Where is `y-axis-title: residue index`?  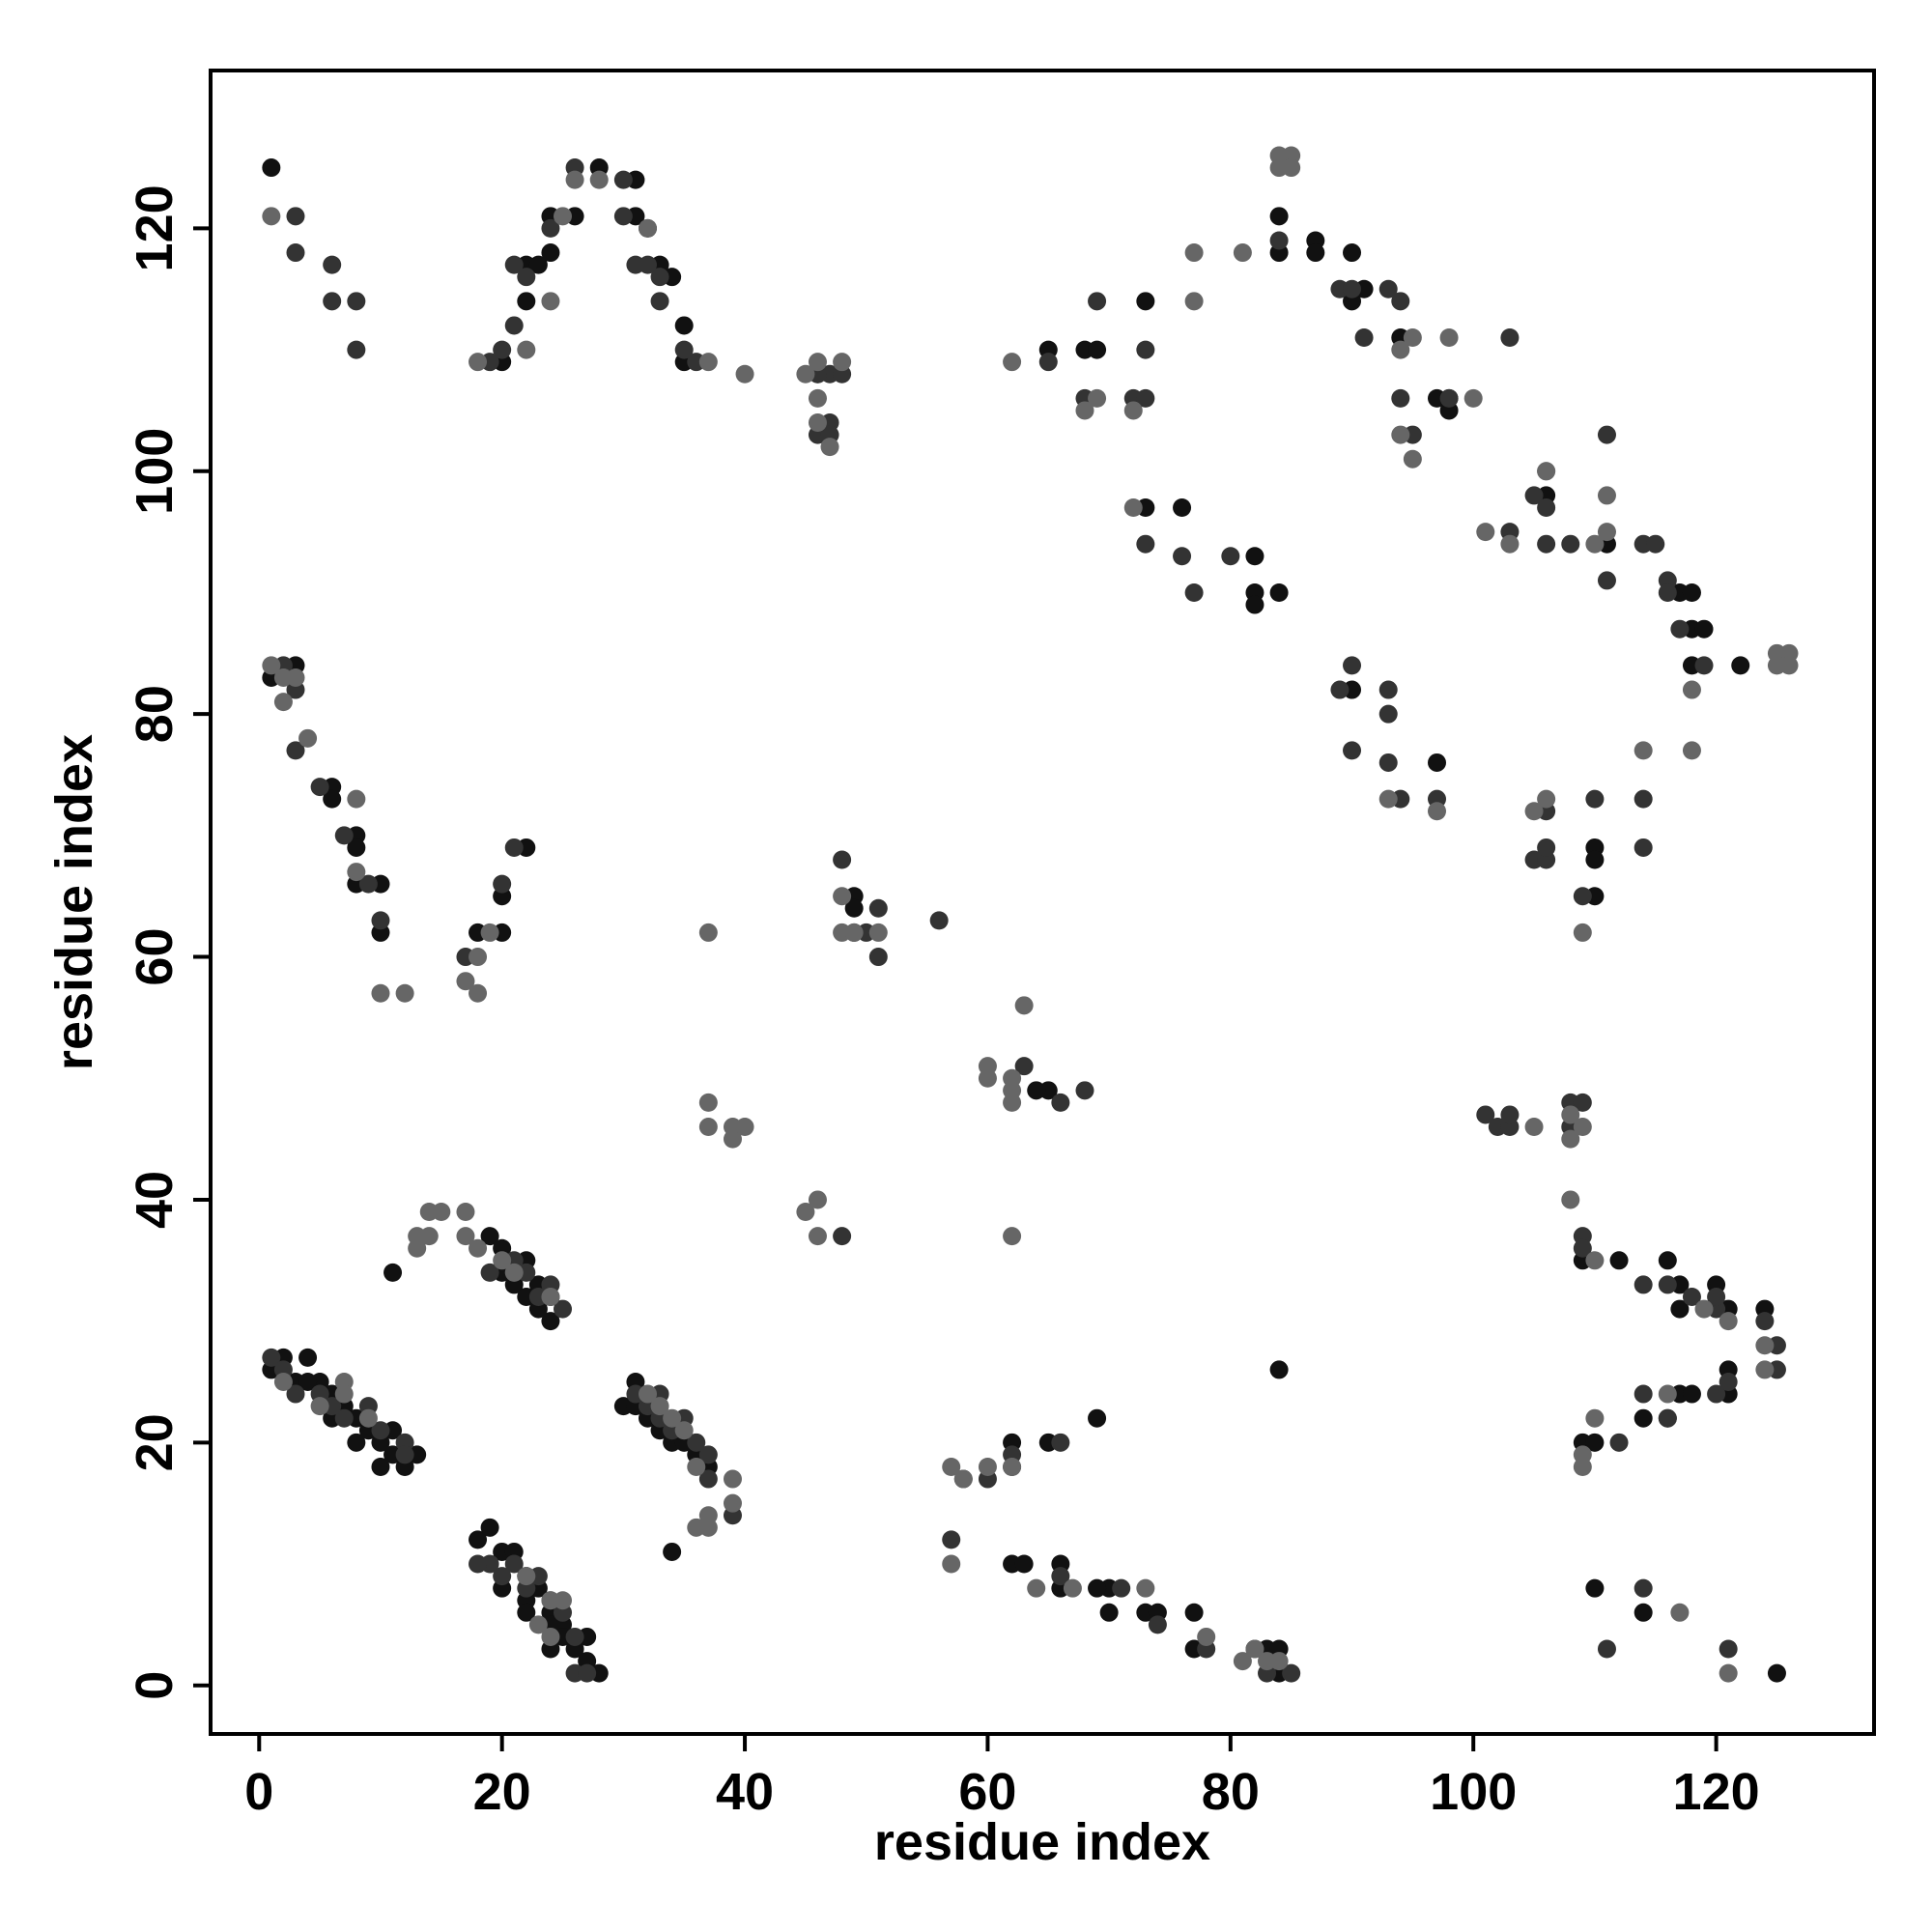 y-axis-title: residue index is located at coordinates (74, 902).